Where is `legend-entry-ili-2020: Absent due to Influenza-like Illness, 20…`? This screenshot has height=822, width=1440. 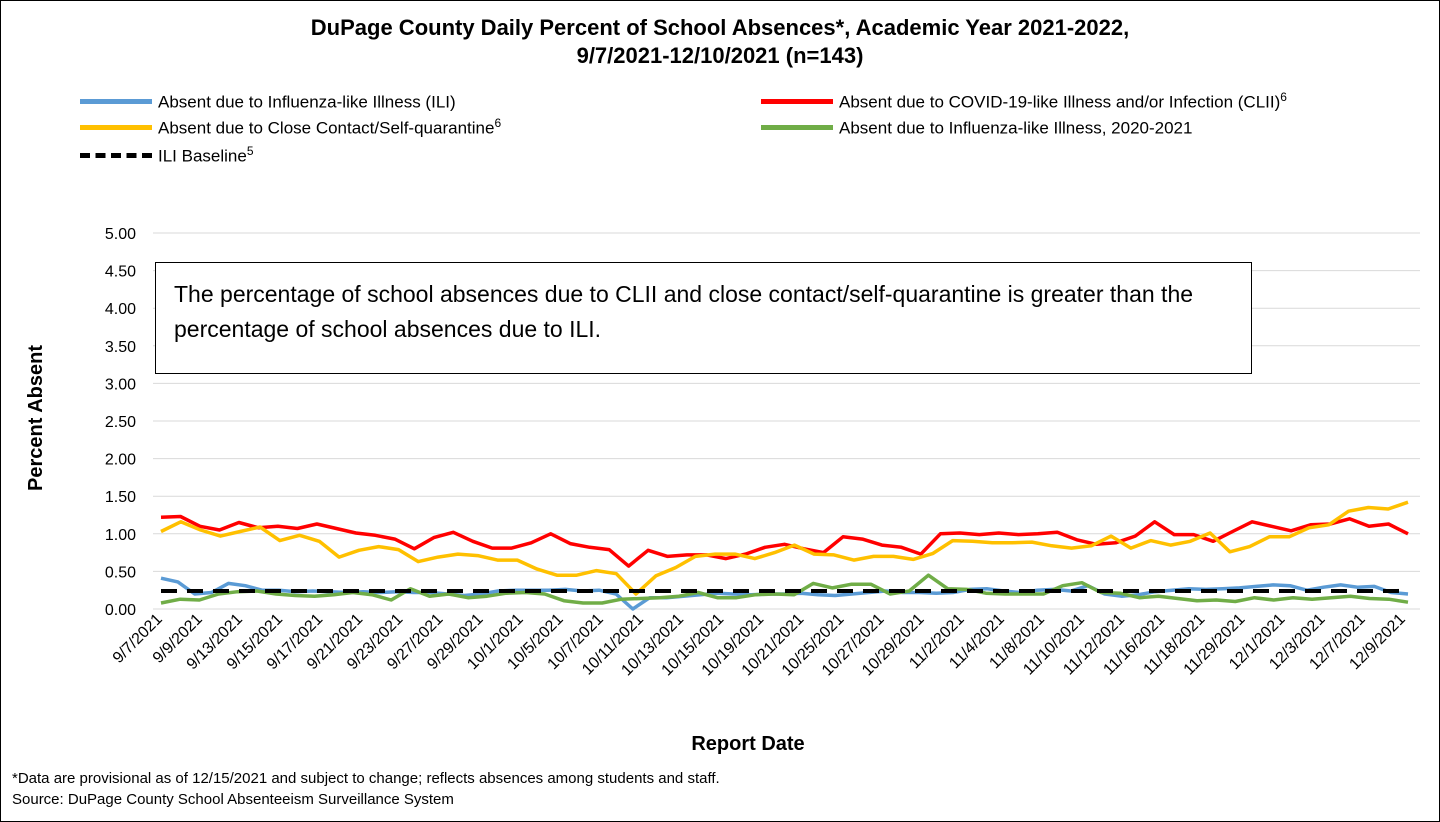 legend-entry-ili-2020: Absent due to Influenza-like Illness, 20… is located at coordinates (976, 127).